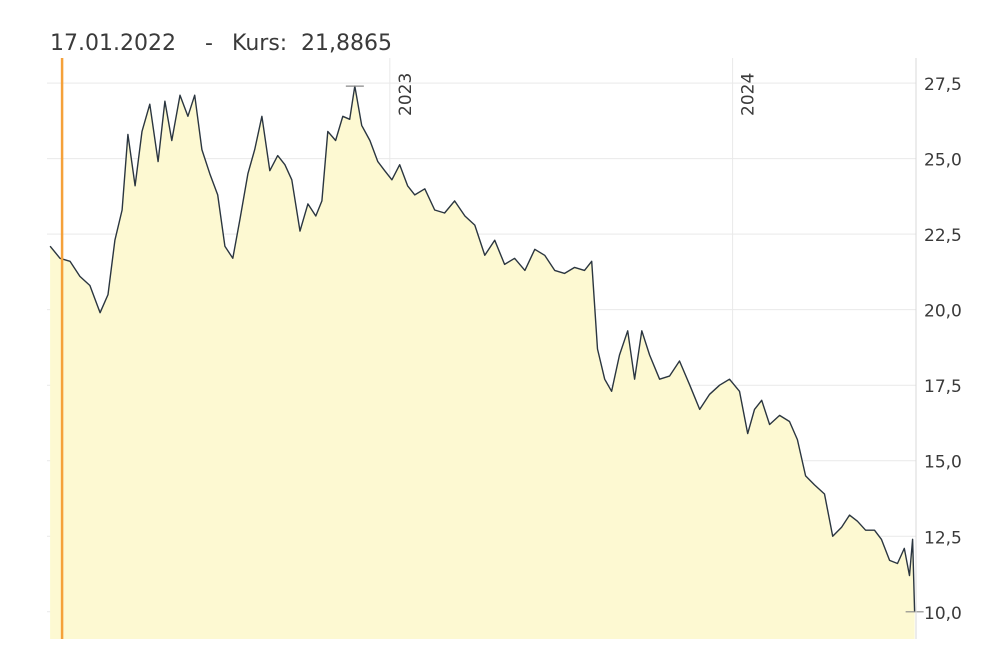 The width and height of the screenshot is (1000, 652). Describe the element at coordinates (943, 236) in the screenshot. I see `y-tick-label: 22,5` at that location.